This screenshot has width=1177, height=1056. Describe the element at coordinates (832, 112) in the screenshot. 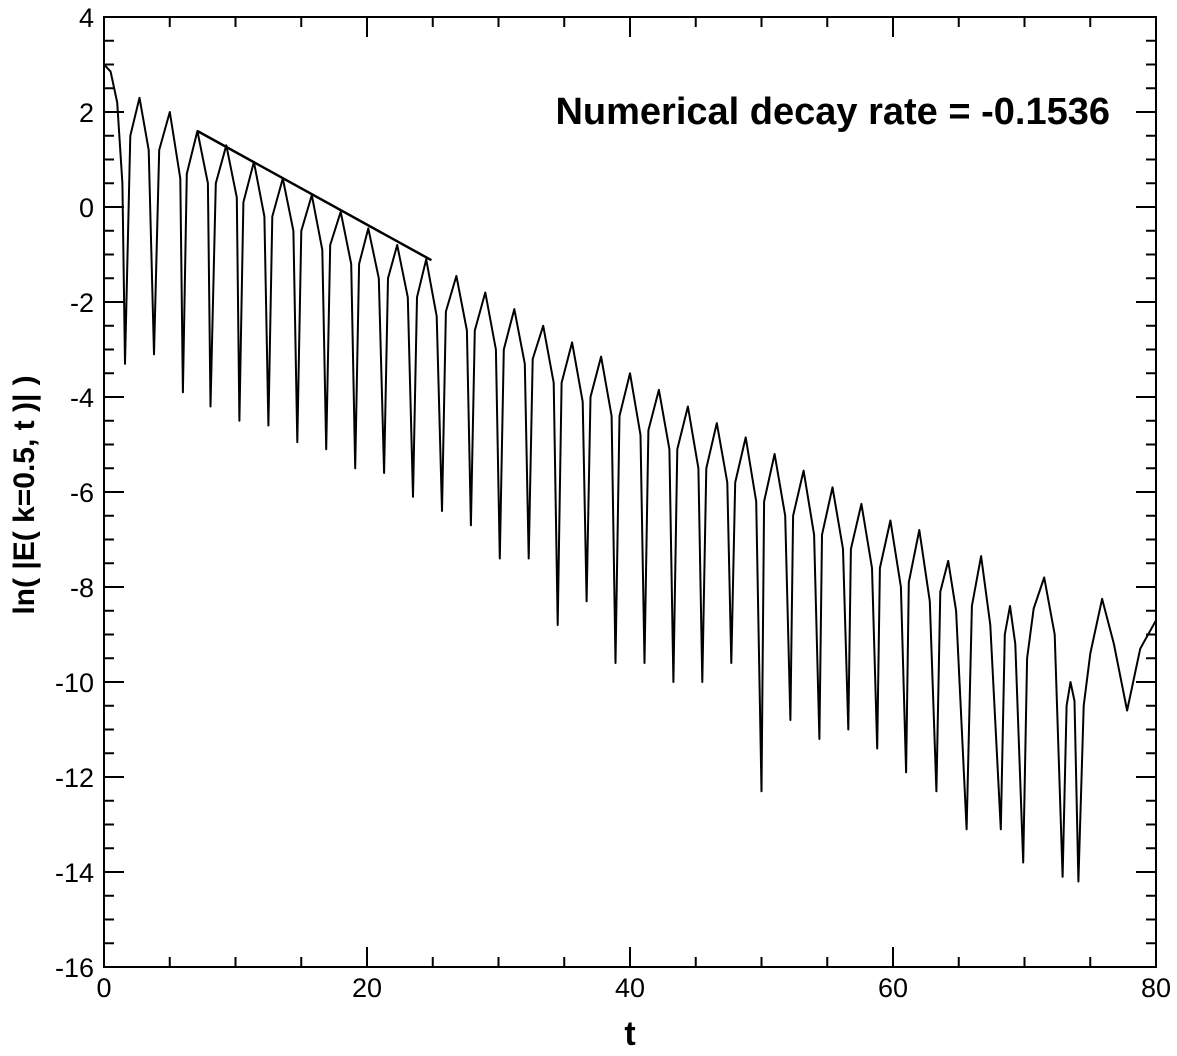

I see `decay-rate-annotation: Numerical decay rate = -0.1536` at that location.